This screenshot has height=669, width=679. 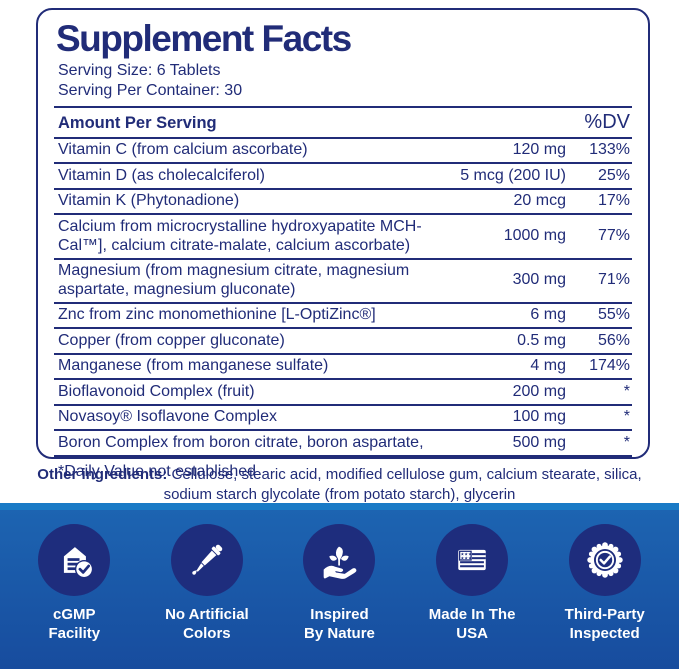 What do you see at coordinates (343, 106) in the screenshot?
I see `divider` at bounding box center [343, 106].